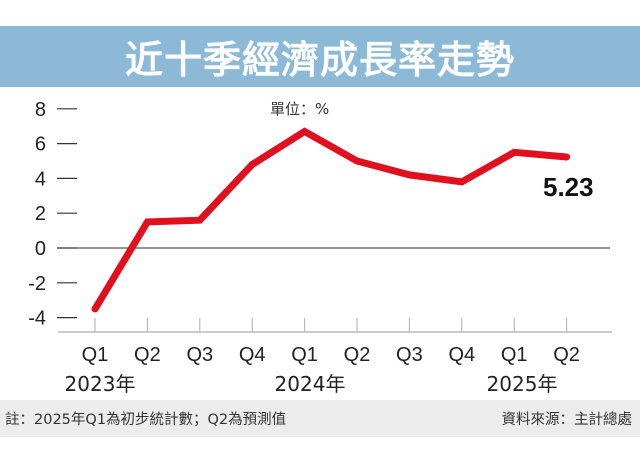  I want to click on y-tick-label: -2, so click(37, 284).